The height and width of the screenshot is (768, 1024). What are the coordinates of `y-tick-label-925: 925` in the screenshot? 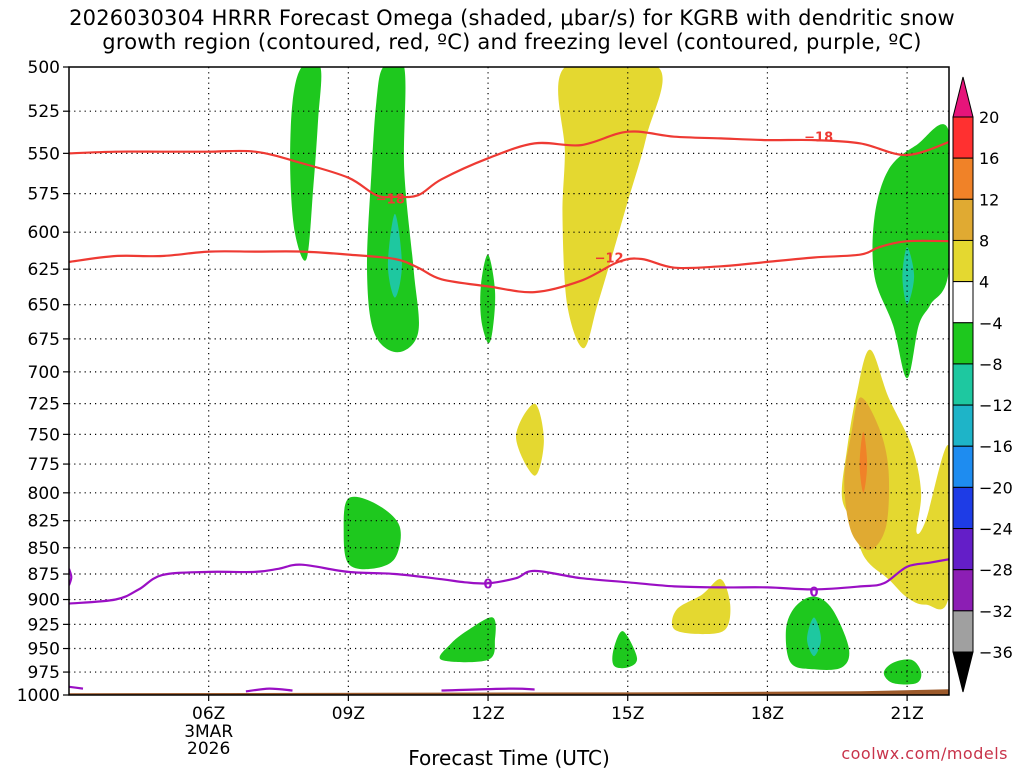 It's located at (44, 625).